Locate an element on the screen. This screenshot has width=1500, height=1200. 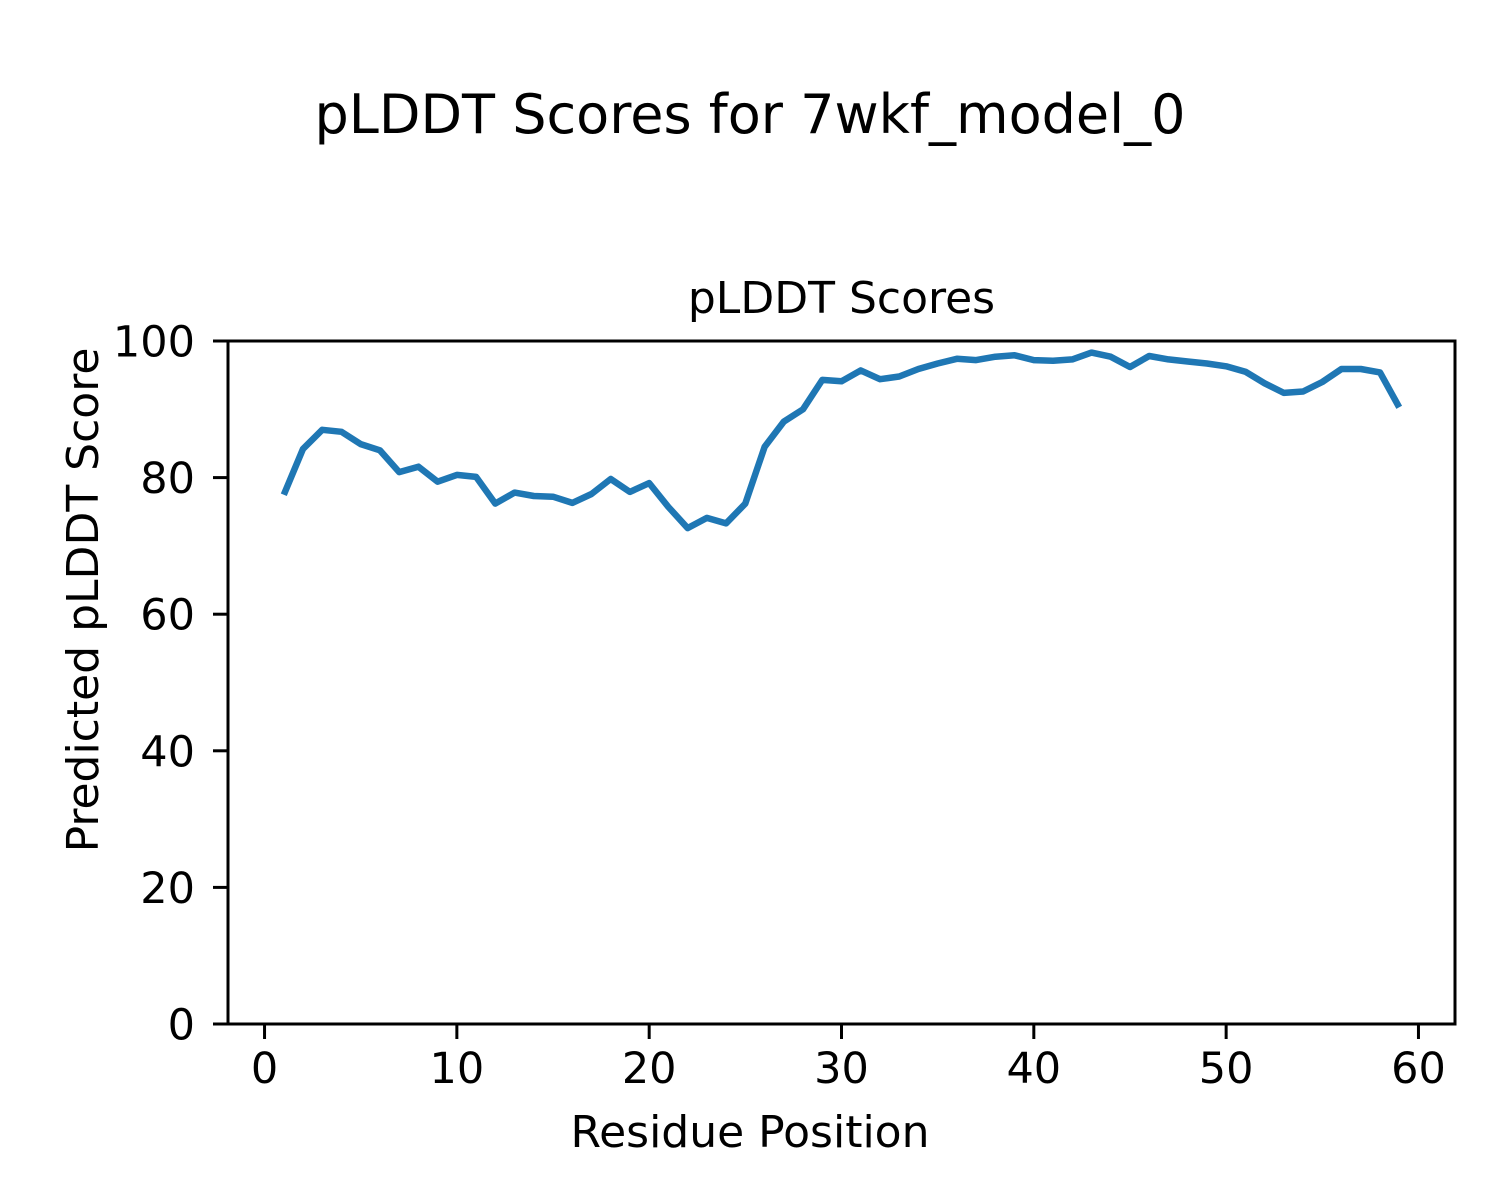
y-tick-label: 40 is located at coordinates (167, 752).